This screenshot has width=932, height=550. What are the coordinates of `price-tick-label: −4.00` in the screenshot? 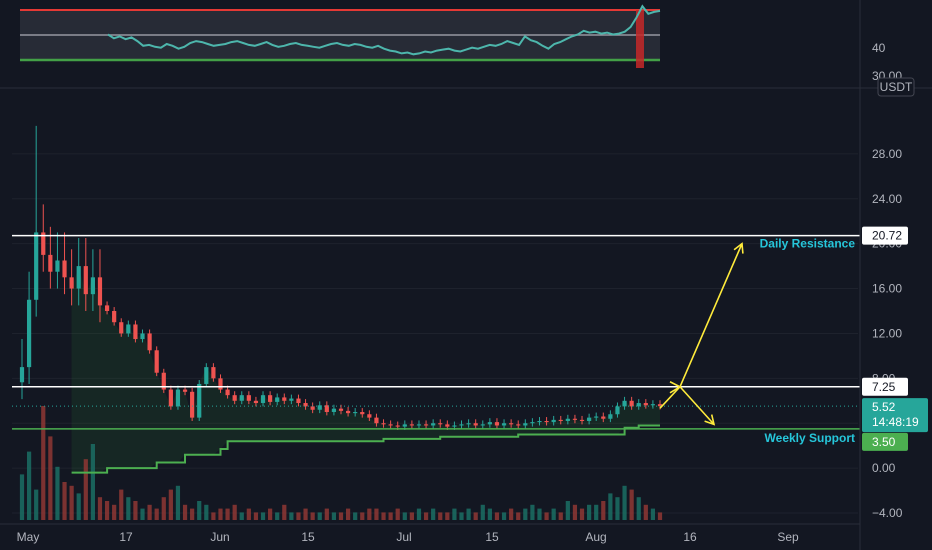 It's located at (887, 513).